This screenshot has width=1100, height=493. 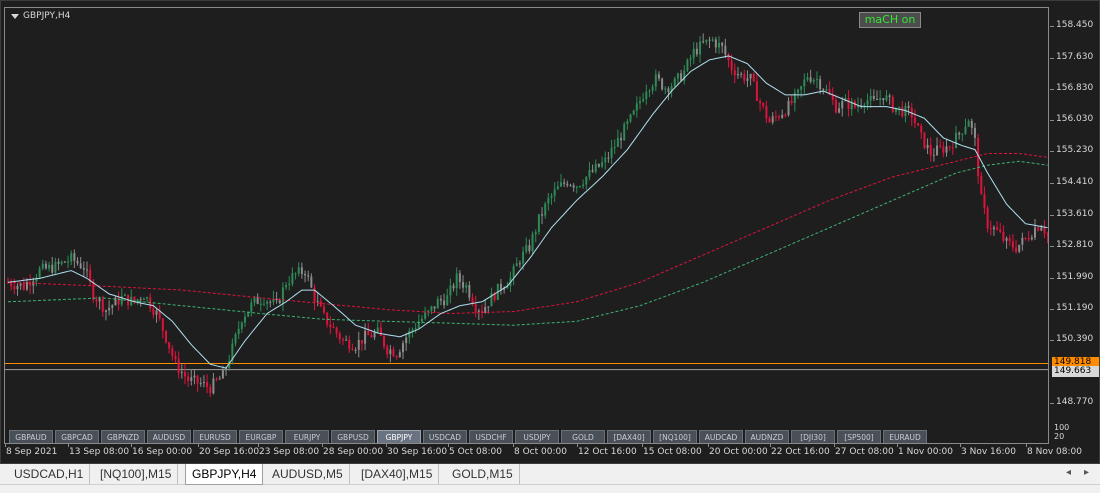 What do you see at coordinates (123, 436) in the screenshot?
I see `symbol-button-gbpnzd: GBPNZD` at bounding box center [123, 436].